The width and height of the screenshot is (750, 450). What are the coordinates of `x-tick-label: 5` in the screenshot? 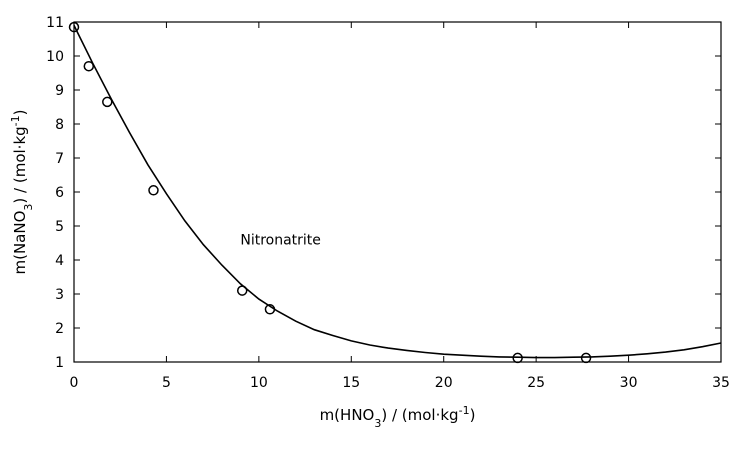 It's located at (166, 383).